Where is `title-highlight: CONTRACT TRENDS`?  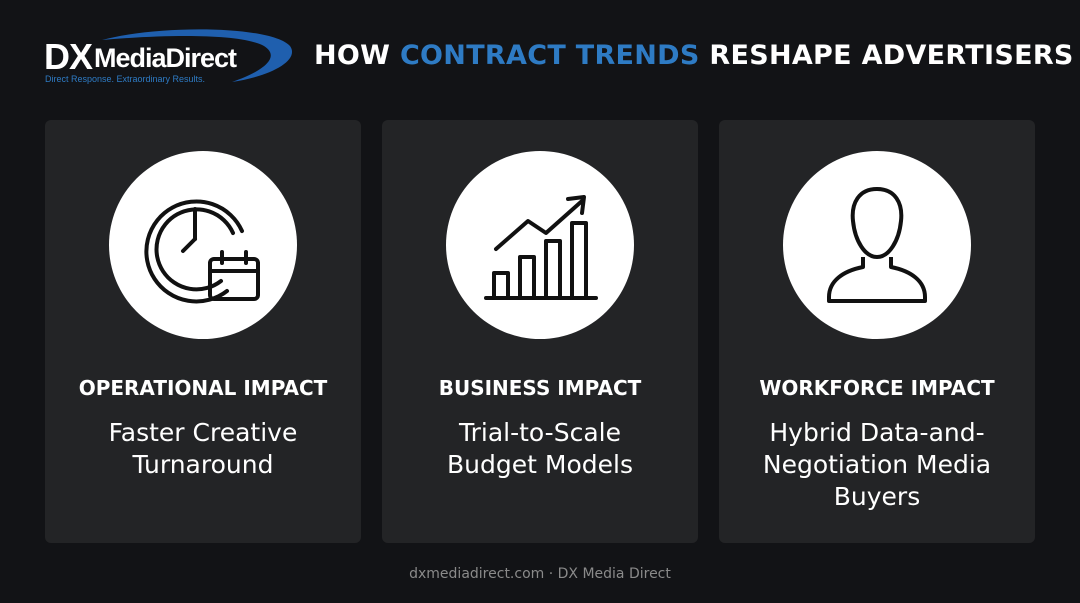 title-highlight: CONTRACT TRENDS is located at coordinates (549, 55).